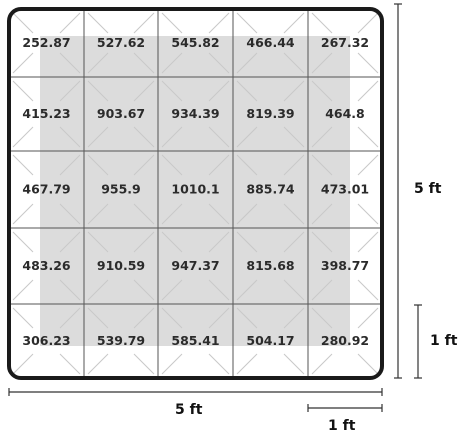 This screenshot has height=436, width=461. Describe the element at coordinates (345, 42) in the screenshot. I see `cell-value: 267.32` at that location.